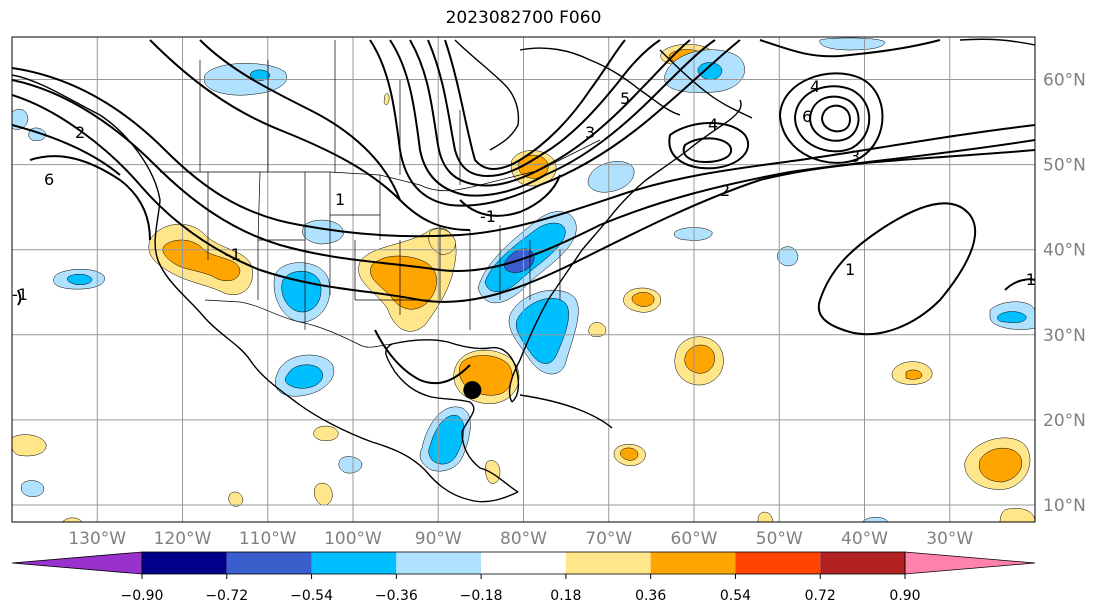 Image resolution: width=1105 pixels, height=615 pixels. Describe the element at coordinates (353, 539) in the screenshot. I see `longitude-tick-label: 100°W` at that location.